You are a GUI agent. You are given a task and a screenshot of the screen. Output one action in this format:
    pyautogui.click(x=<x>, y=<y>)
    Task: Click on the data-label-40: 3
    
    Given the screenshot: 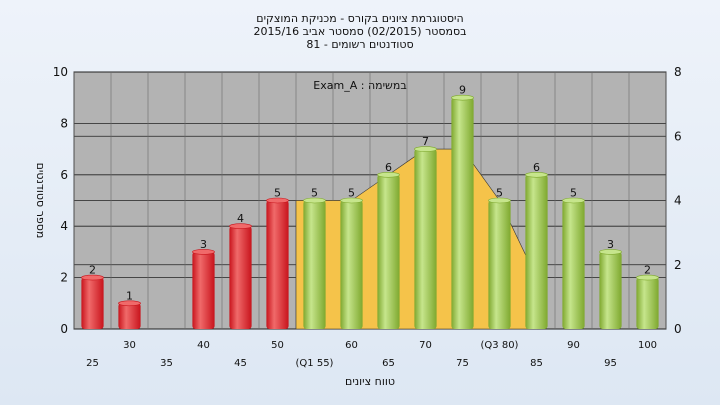 What is the action you would take?
    pyautogui.click(x=203, y=244)
    